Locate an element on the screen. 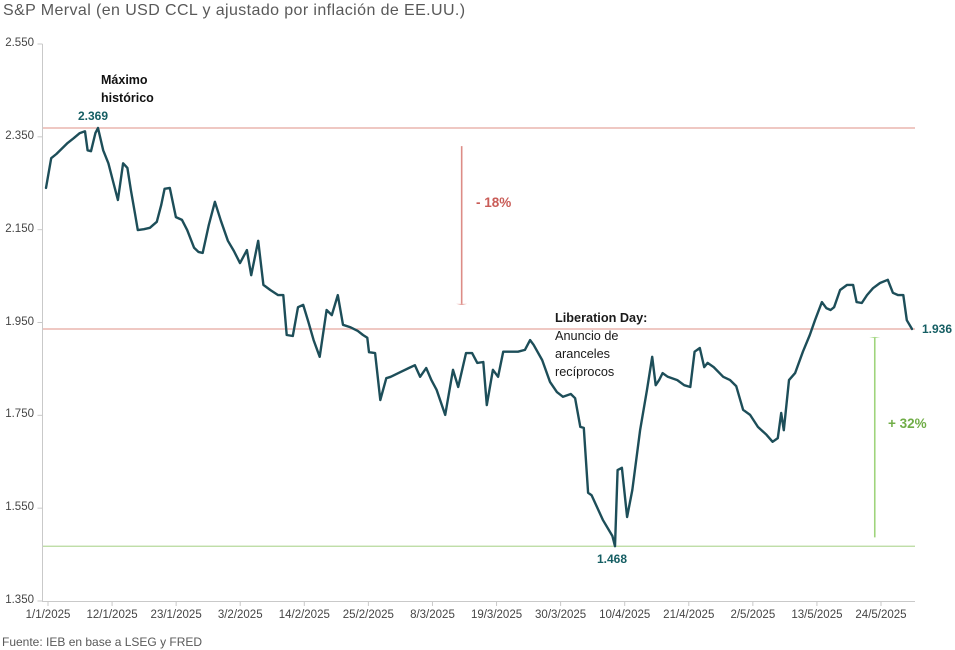  annotation-liberation-day-title: Liberation Day: is located at coordinates (601, 318).